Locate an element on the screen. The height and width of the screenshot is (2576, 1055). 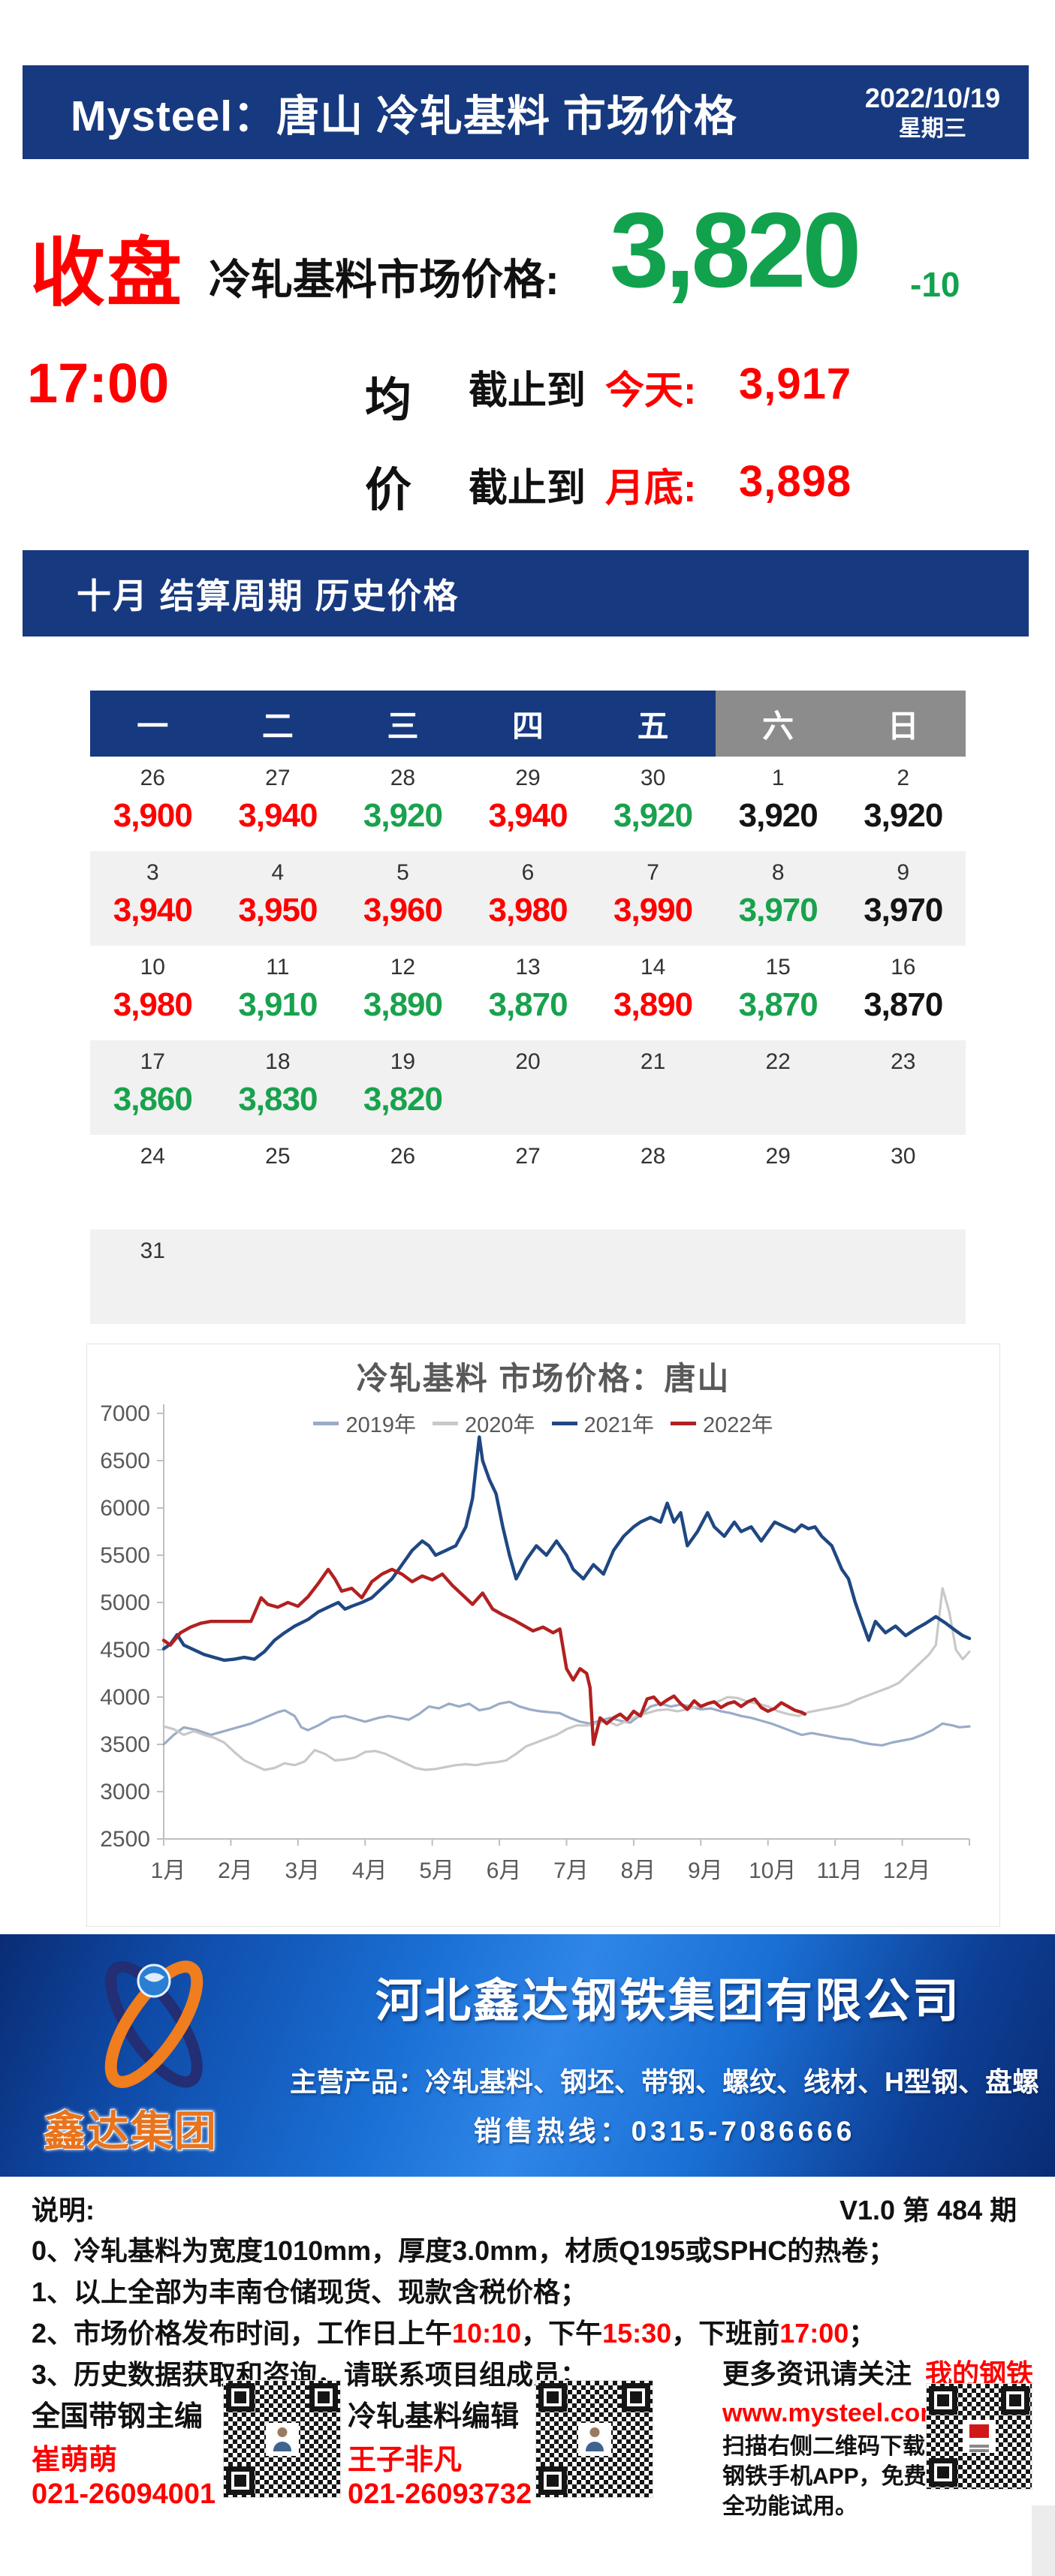
chart-legend: 2019年 2020年 2021年 2022年 is located at coordinates (543, 1423).